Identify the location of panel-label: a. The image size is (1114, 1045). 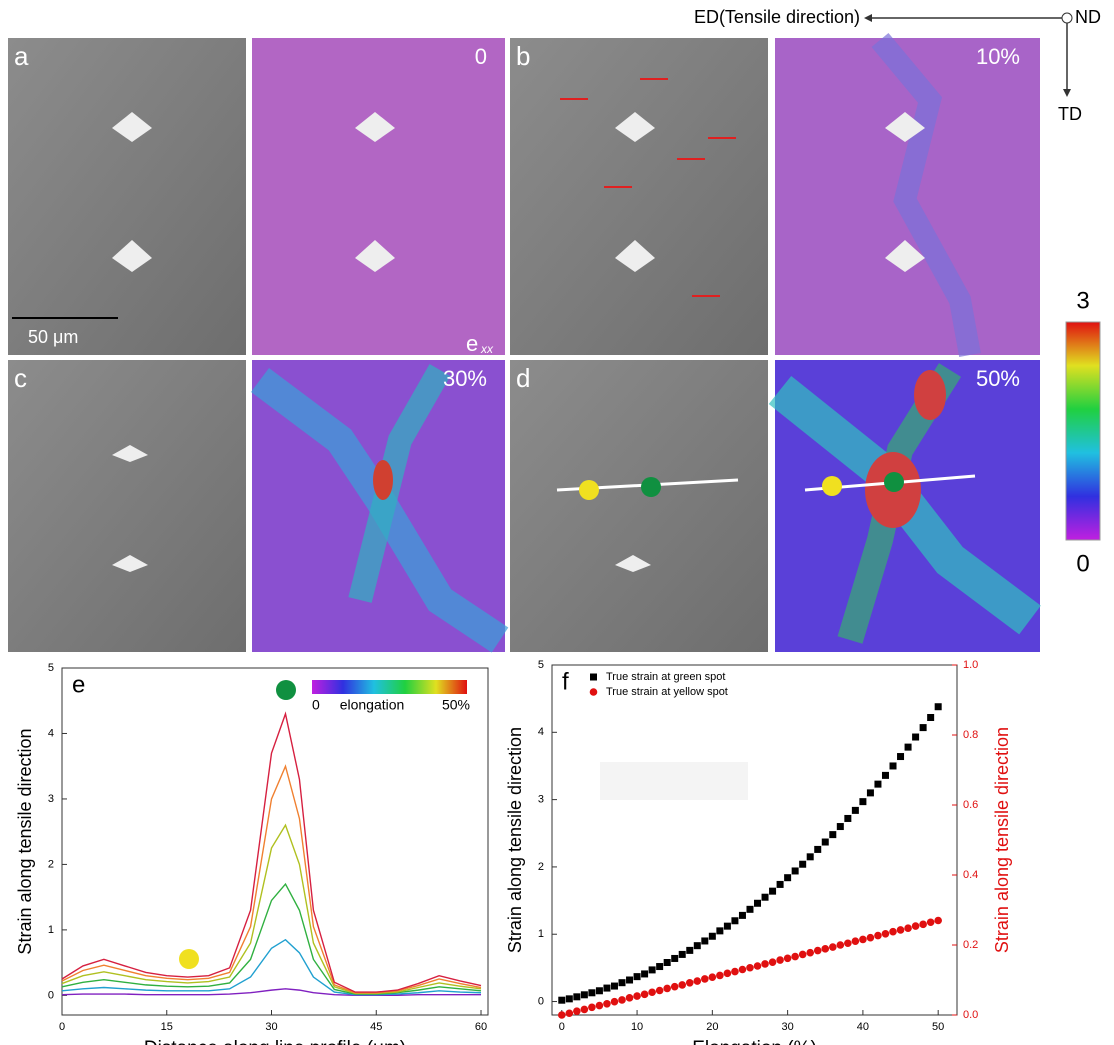
(21, 56).